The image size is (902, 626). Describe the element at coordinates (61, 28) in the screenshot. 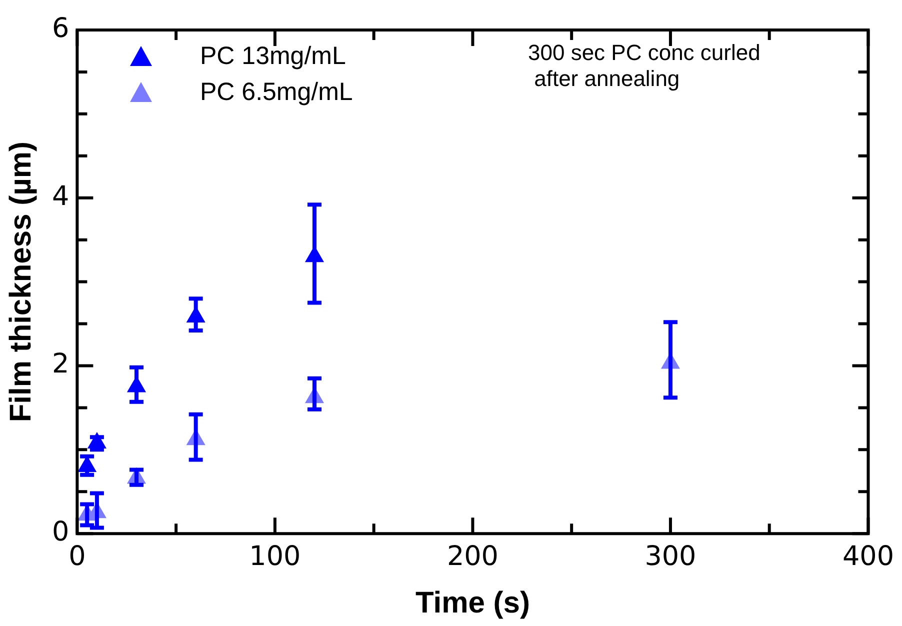

I see `y-tick-label: 6` at that location.